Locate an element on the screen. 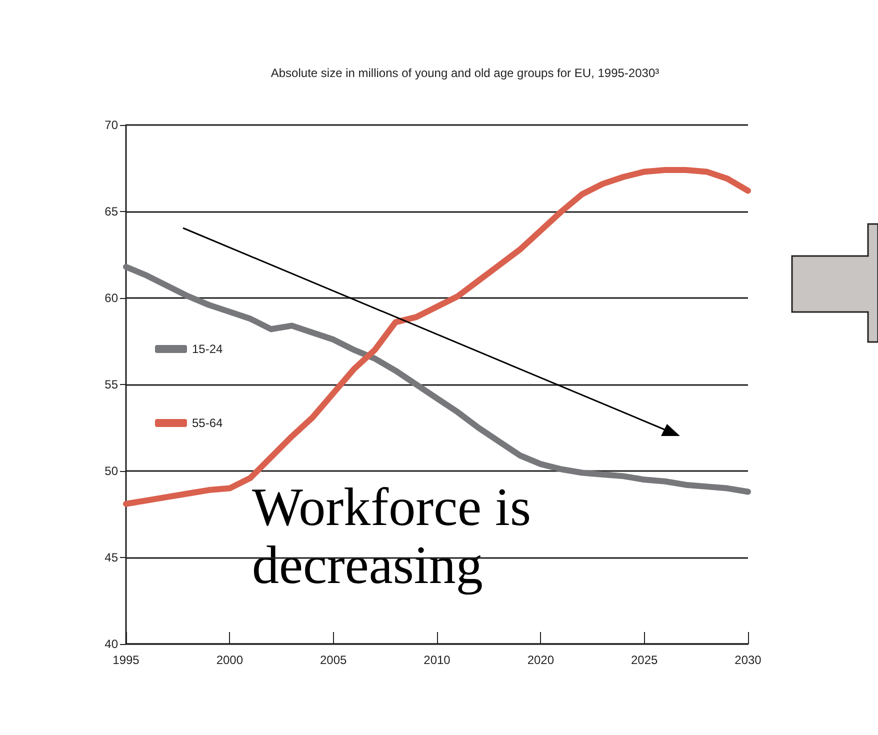 The image size is (878, 735). x-tick-label: 2020 is located at coordinates (540, 660).